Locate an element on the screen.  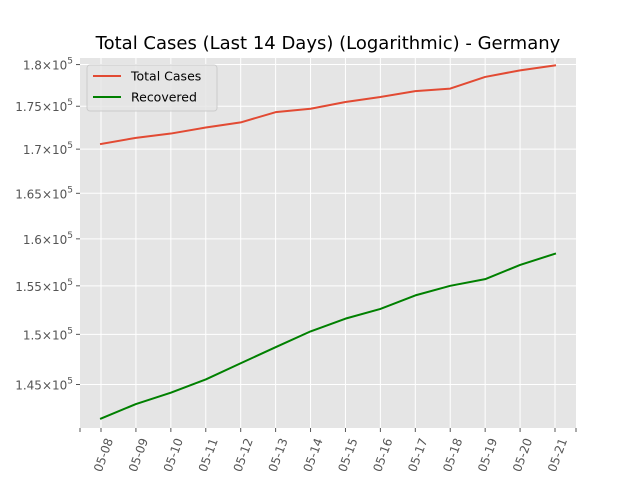
x-tick-label: 05-20 is located at coordinates (522, 455).